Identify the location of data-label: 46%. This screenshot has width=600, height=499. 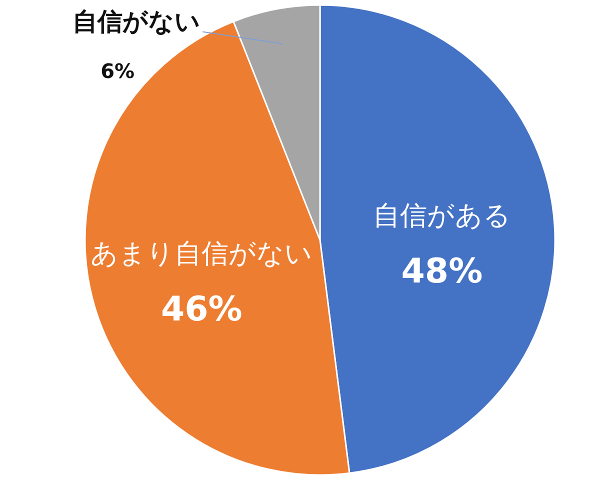
(201, 309).